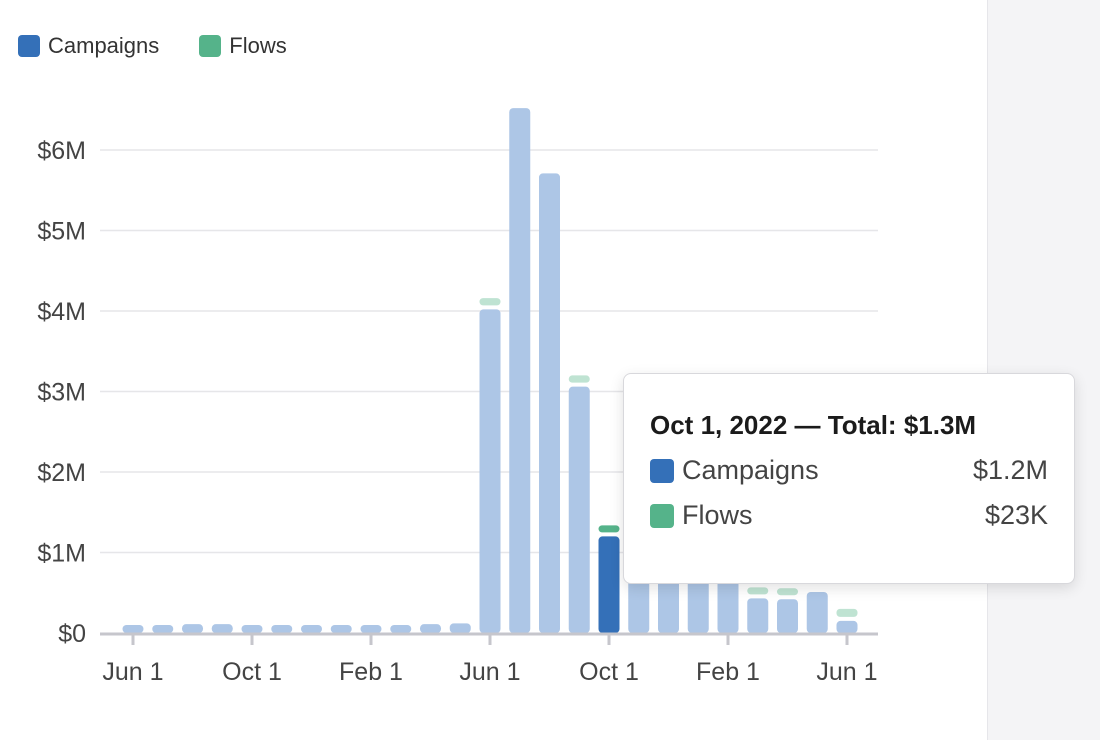  What do you see at coordinates (61, 151) in the screenshot?
I see `y-tick-label: $6M` at bounding box center [61, 151].